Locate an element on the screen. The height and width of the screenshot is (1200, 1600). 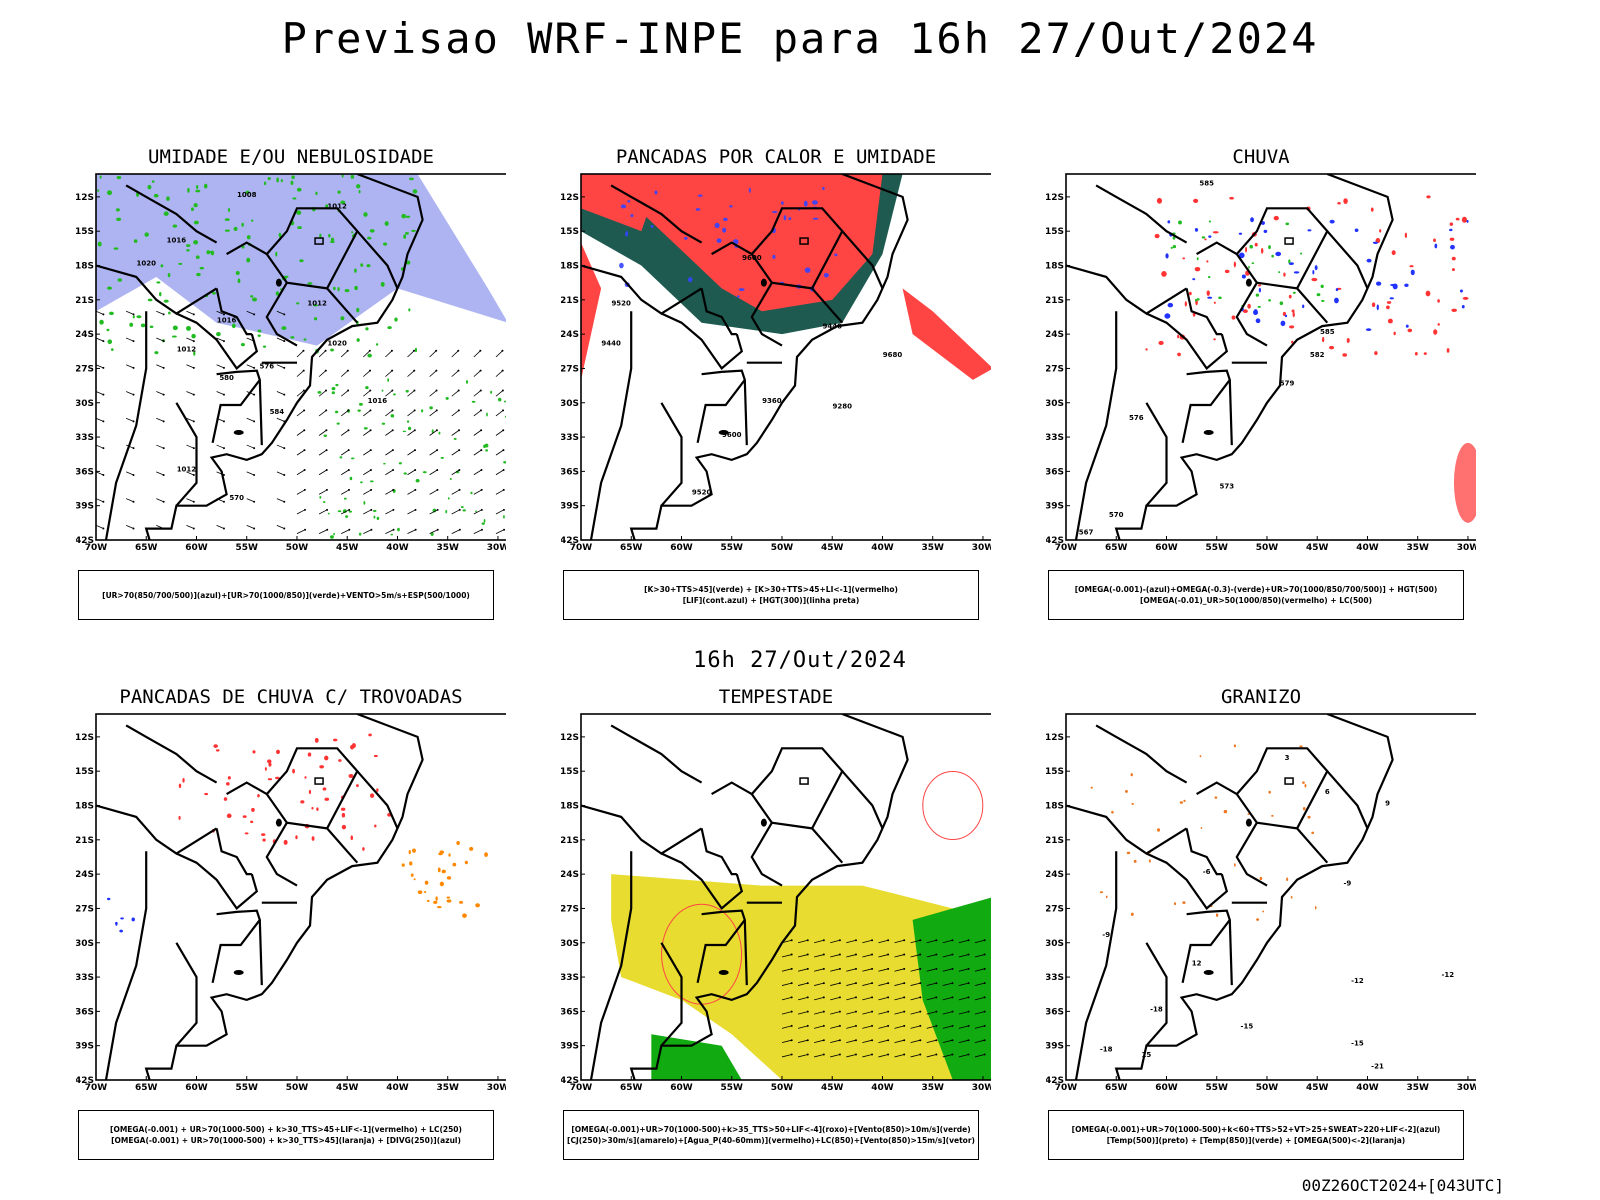
contour-label: 570 is located at coordinates (1116, 515).